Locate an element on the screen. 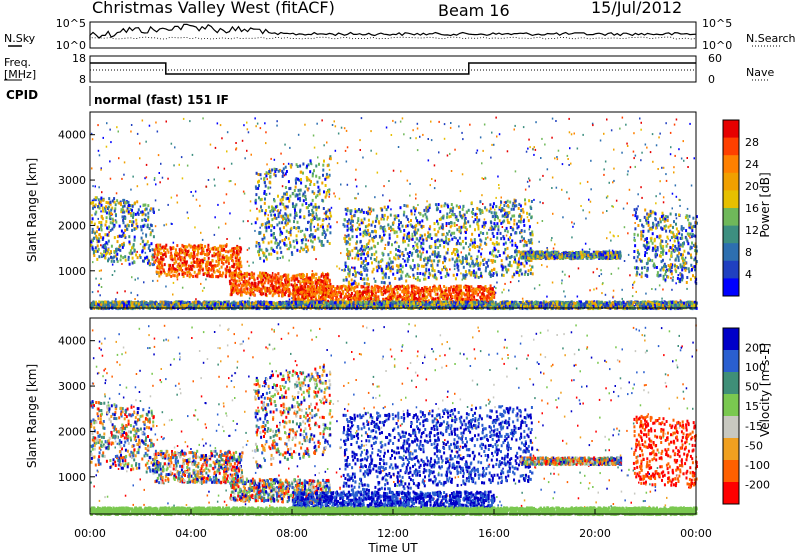  nsearch-line is located at coordinates (393, 39).